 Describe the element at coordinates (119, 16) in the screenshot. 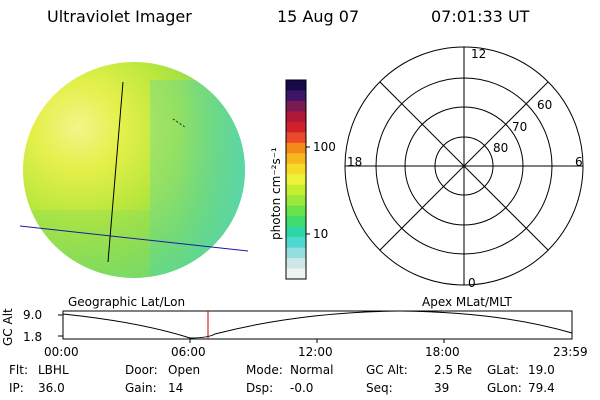

I see `instrument-title: Ultraviolet Imager` at that location.